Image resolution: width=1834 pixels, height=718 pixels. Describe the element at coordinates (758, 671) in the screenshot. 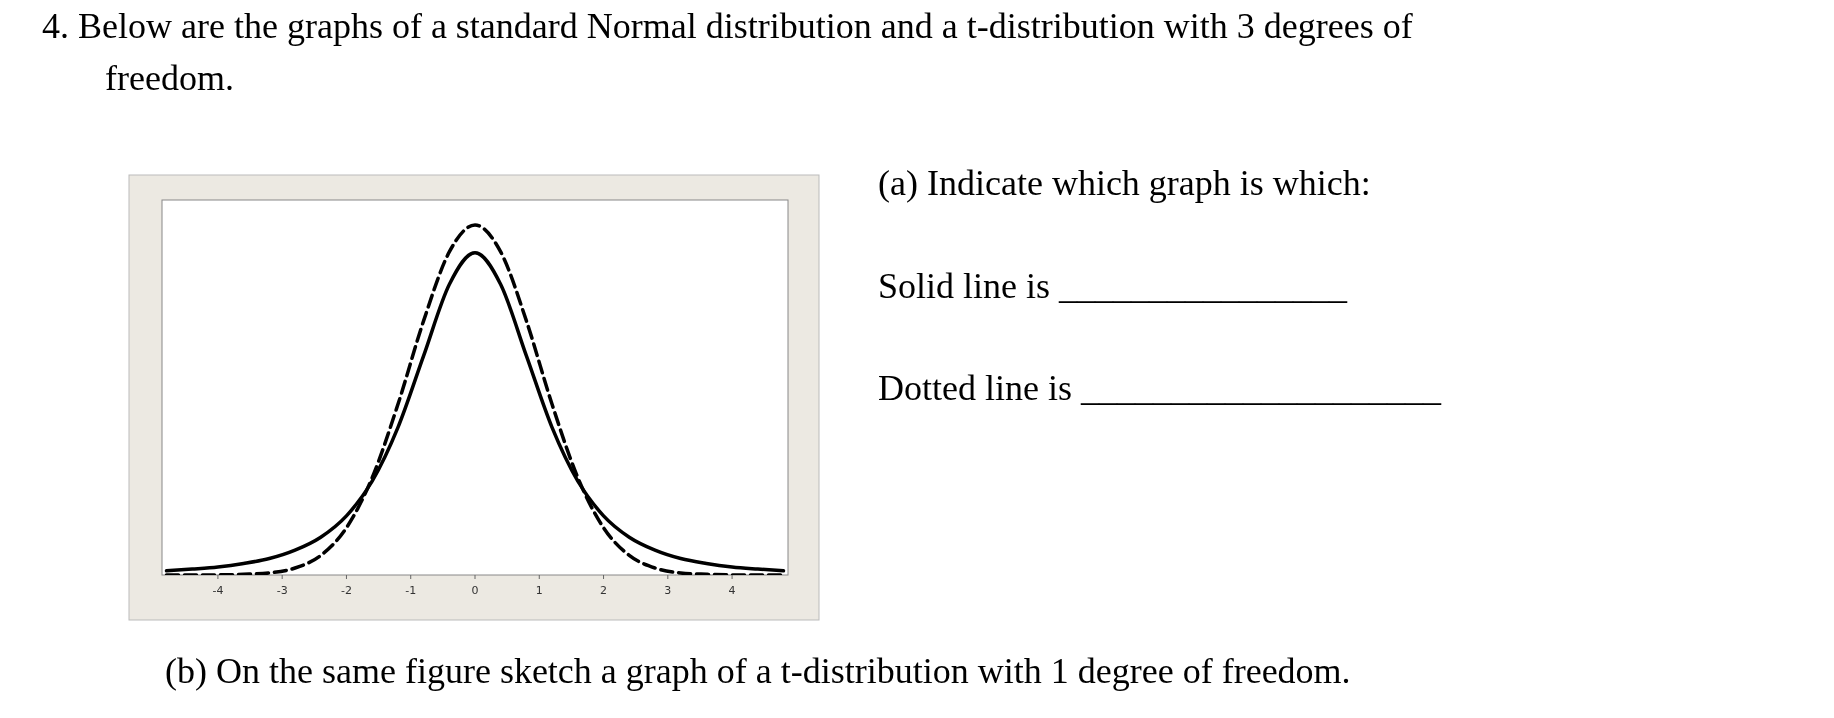

I see `text: (b) On the same figure sketch a graph of a t-distribution with 1 degree of freedom.` at that location.